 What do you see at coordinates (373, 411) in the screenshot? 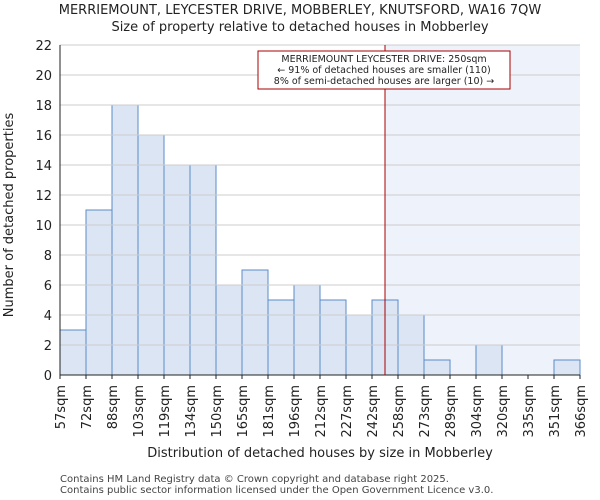
I see `x-tick-label: 242sqm` at bounding box center [373, 411].